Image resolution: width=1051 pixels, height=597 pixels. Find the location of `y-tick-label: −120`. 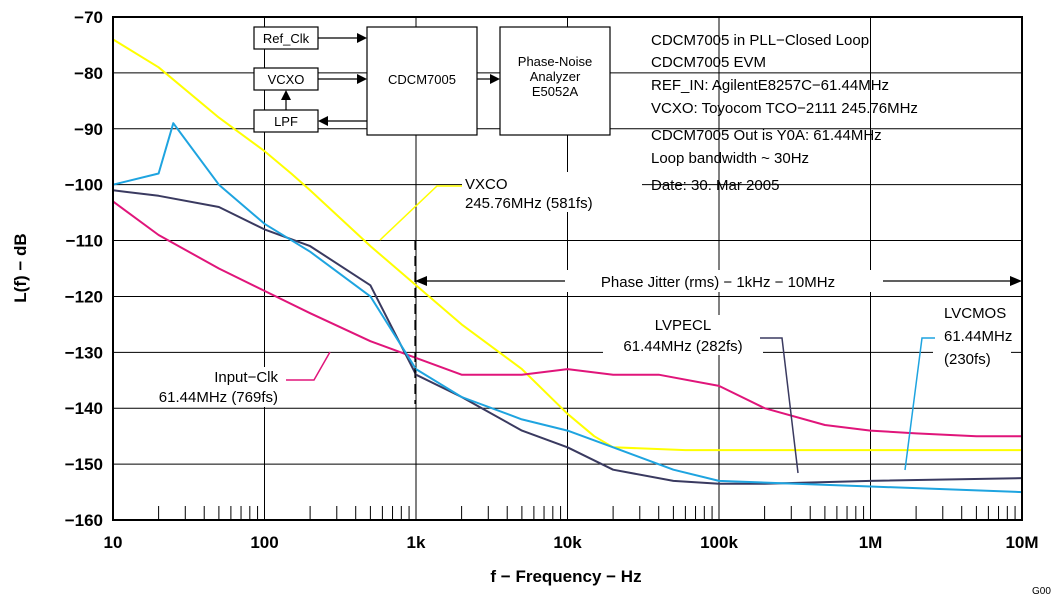

y-tick-label: −120 is located at coordinates (84, 296).